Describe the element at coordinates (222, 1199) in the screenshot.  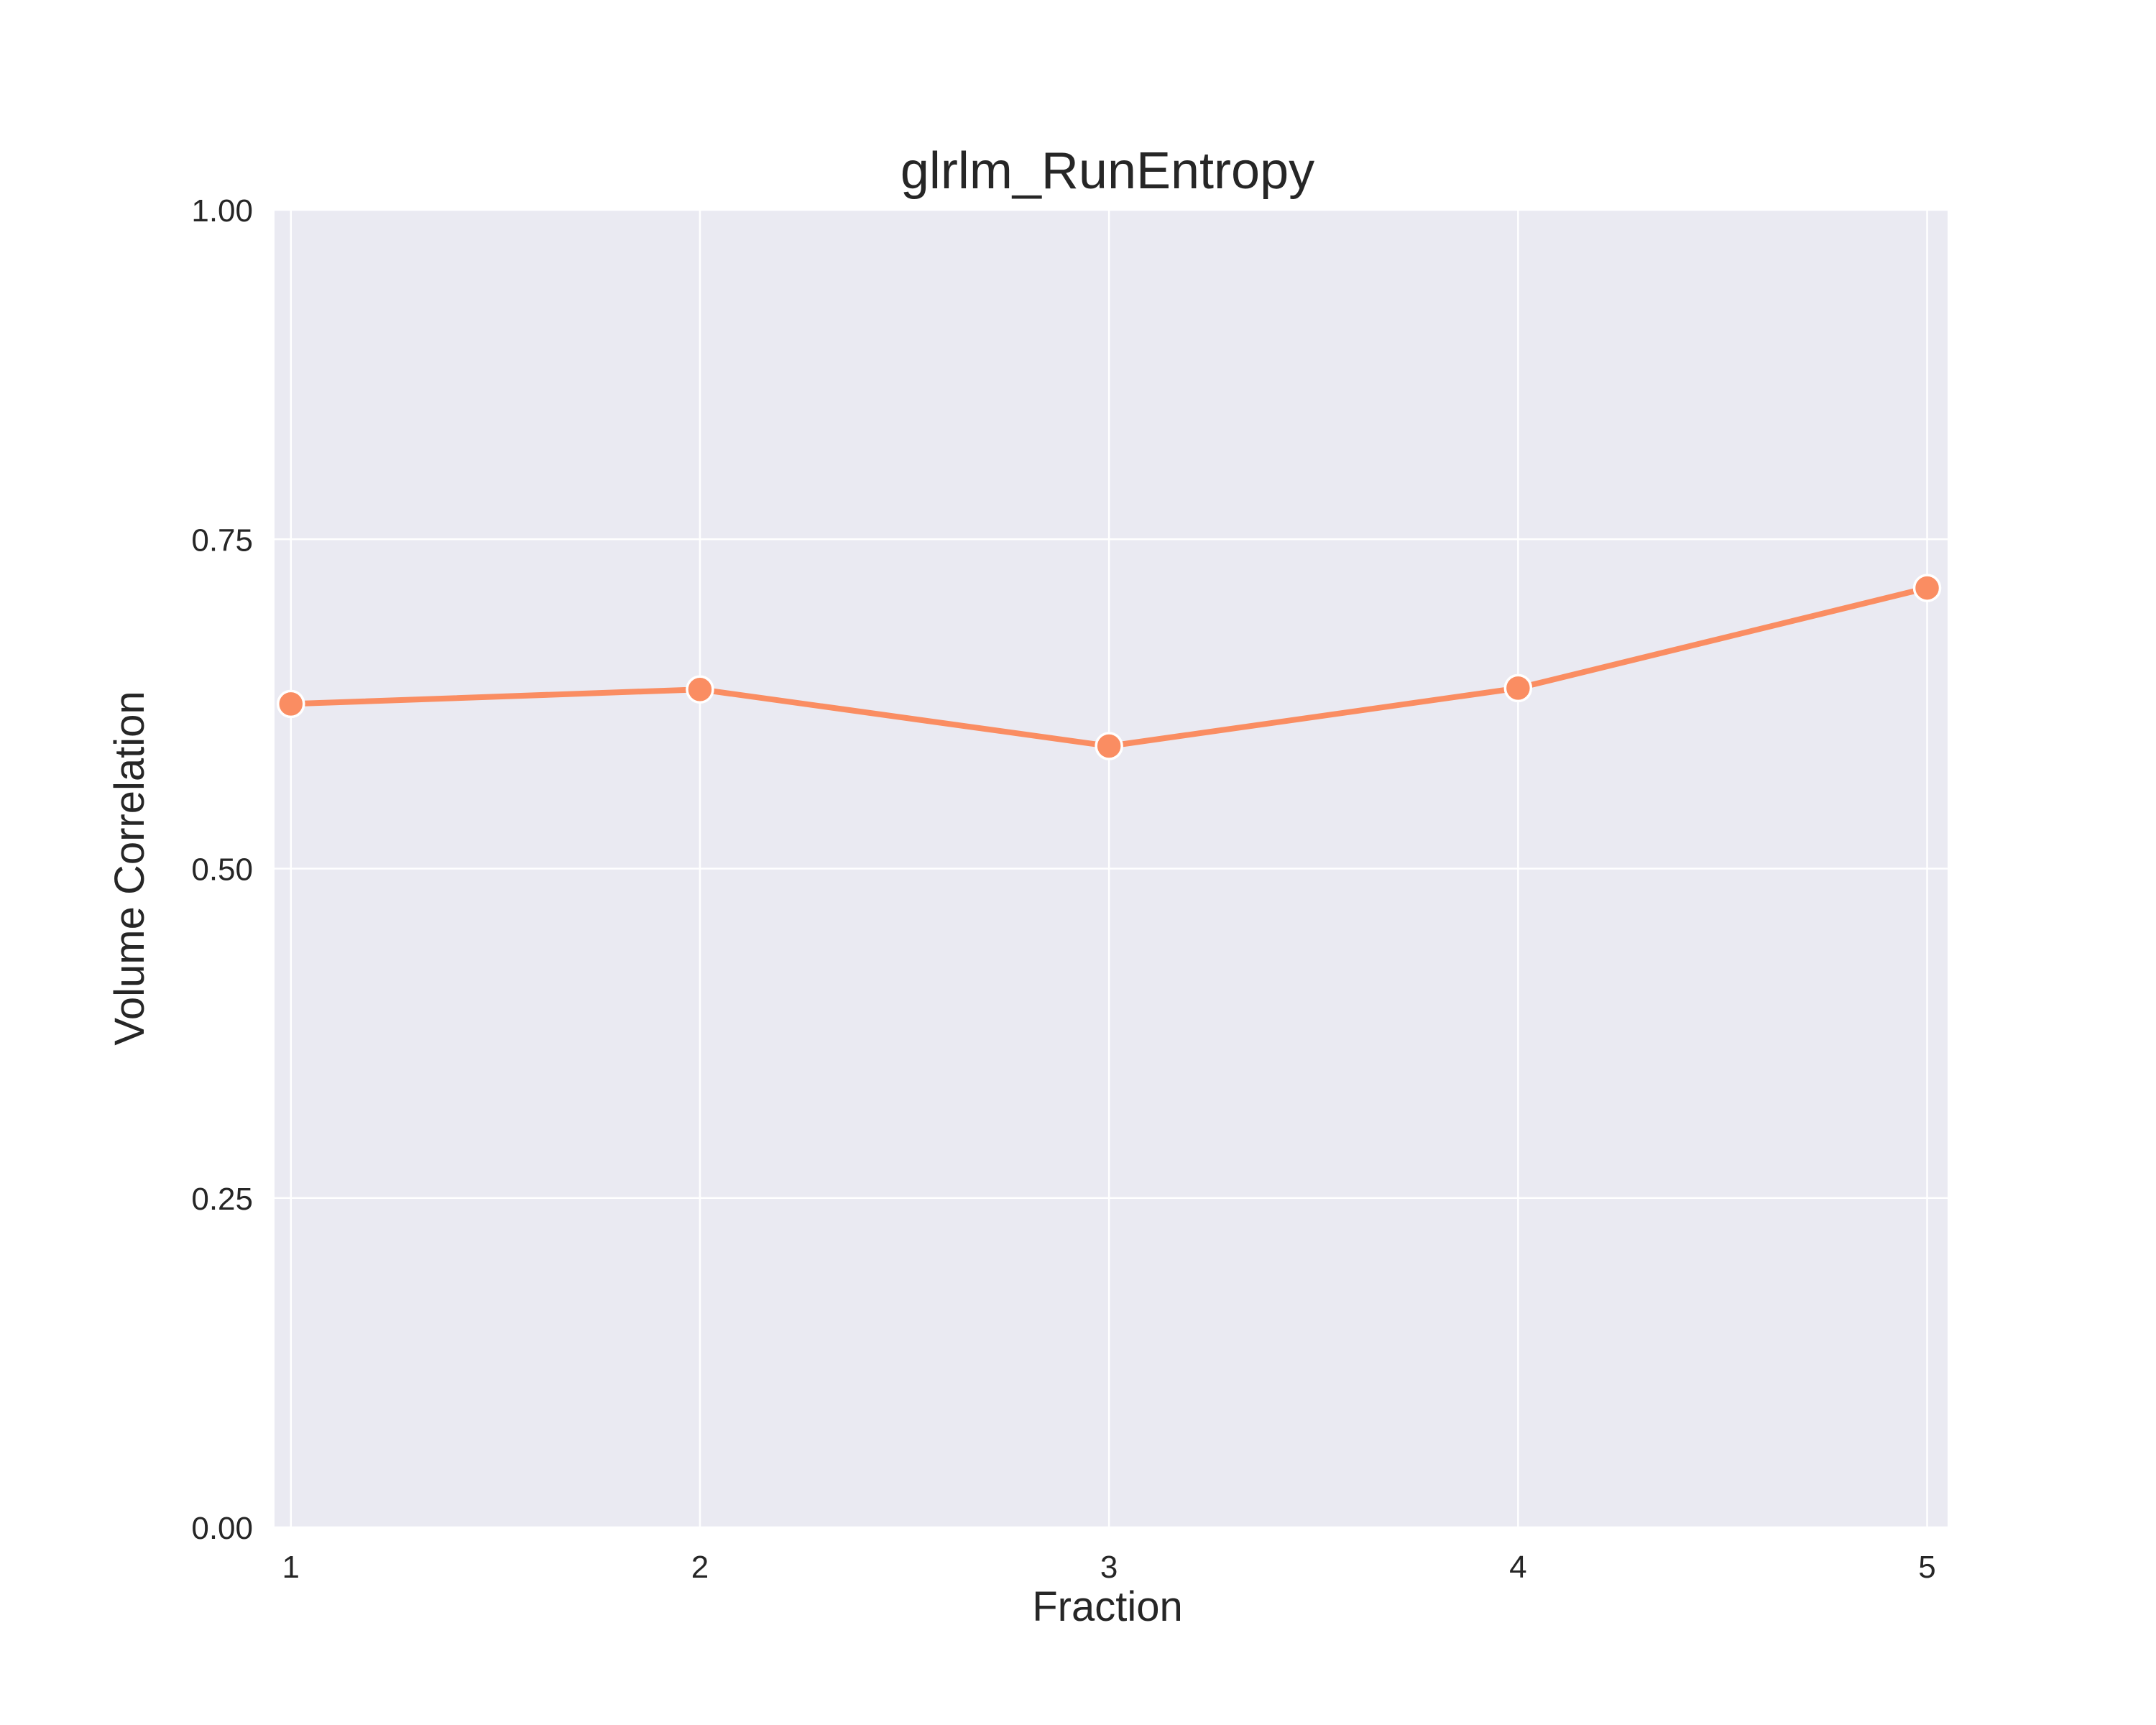
I see `y-tick-label: 0.25` at that location.